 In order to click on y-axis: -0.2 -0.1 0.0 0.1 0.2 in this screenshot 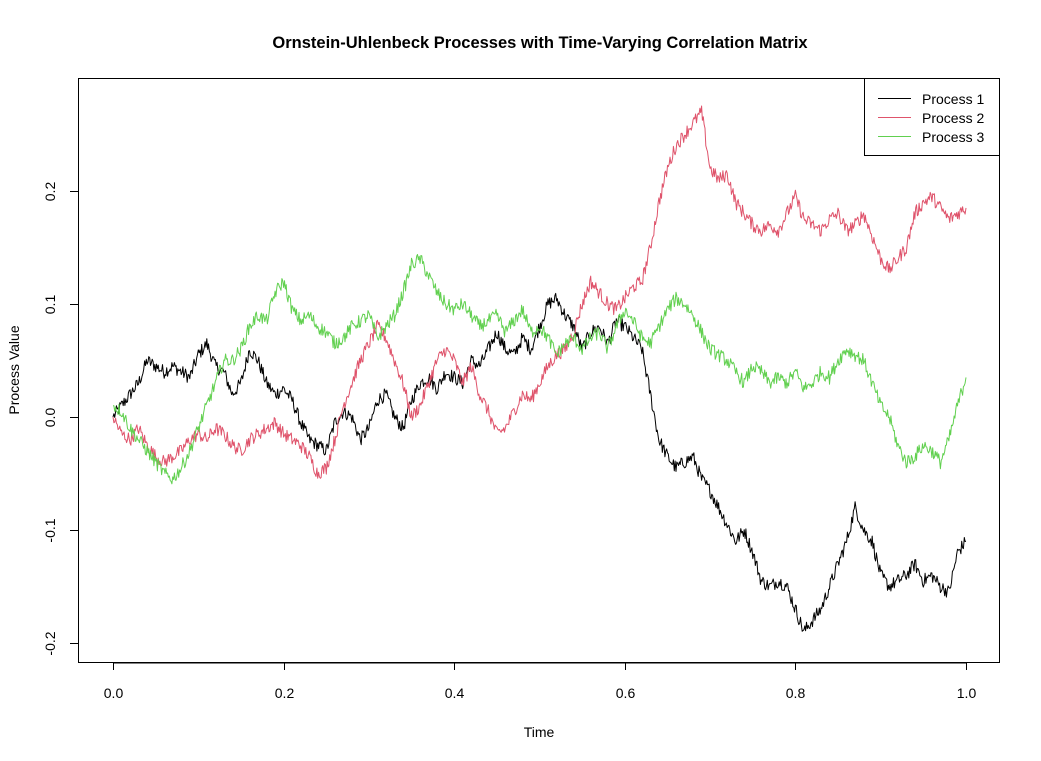, I will do `click(60, 419)`.